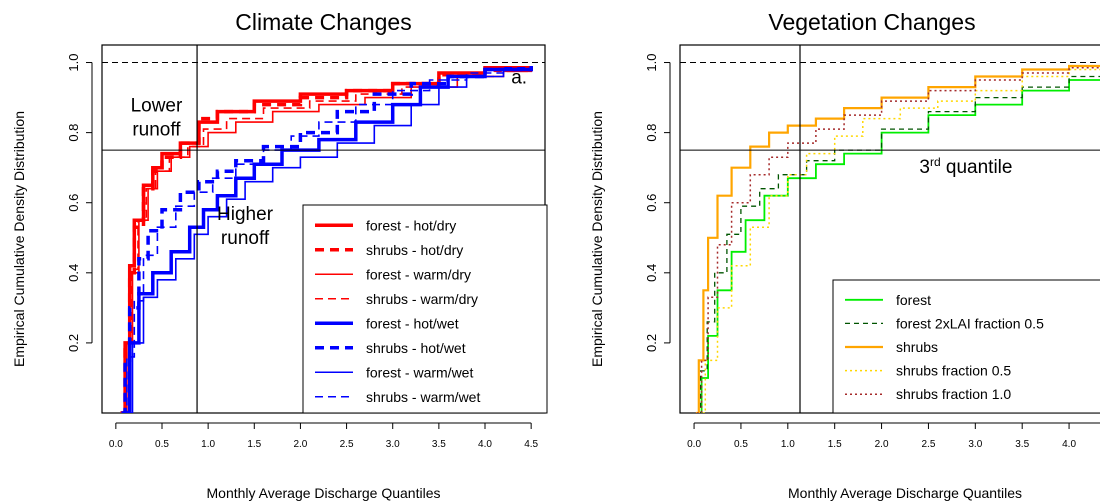 The height and width of the screenshot is (504, 1100). Describe the element at coordinates (208, 444) in the screenshot. I see `chart-0-x-tick-label: 1.0` at that location.